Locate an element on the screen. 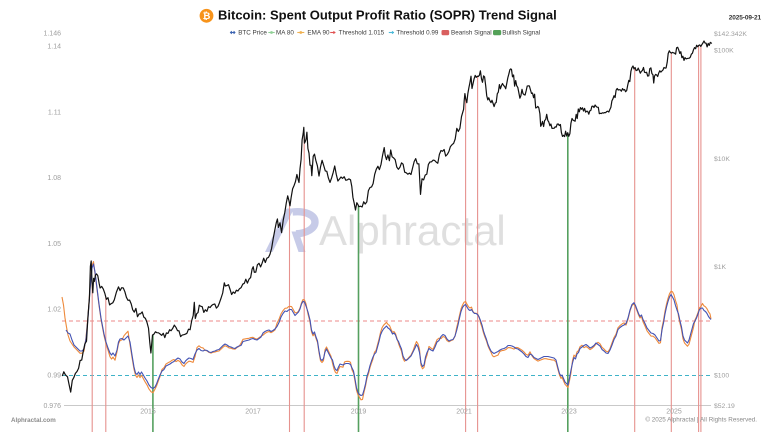  svg-text: 1.146 is located at coordinates (52, 34).